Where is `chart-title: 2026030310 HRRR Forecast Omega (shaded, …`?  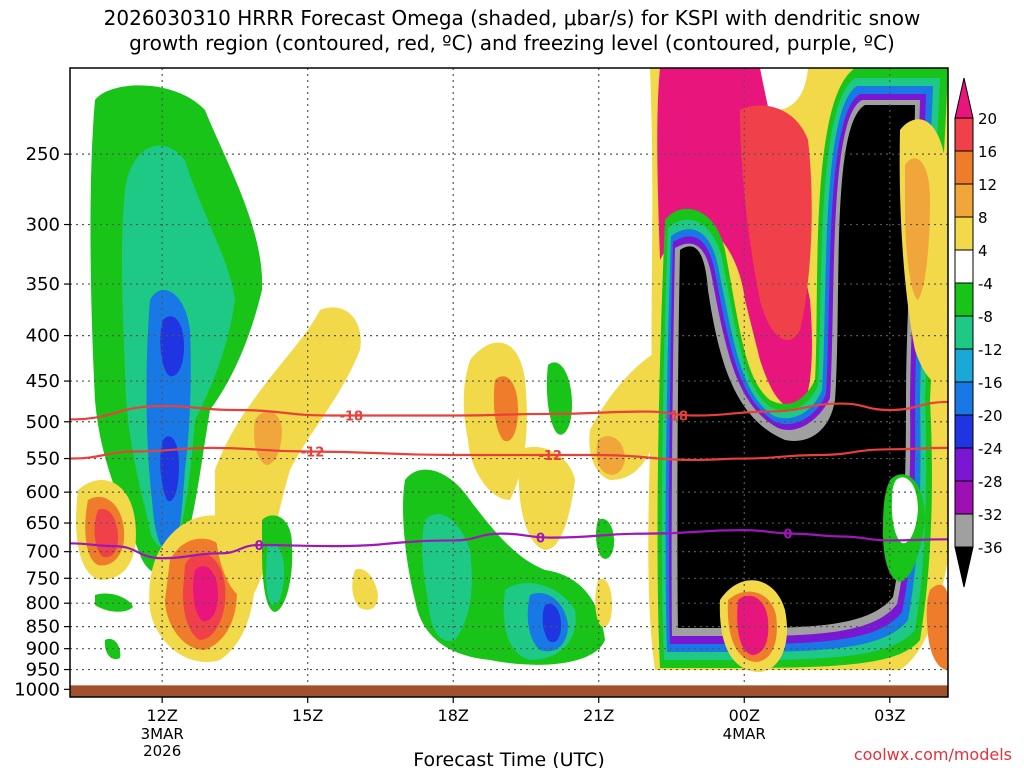 chart-title: 2026030310 HRRR Forecast Omega (shaded, … is located at coordinates (512, 30).